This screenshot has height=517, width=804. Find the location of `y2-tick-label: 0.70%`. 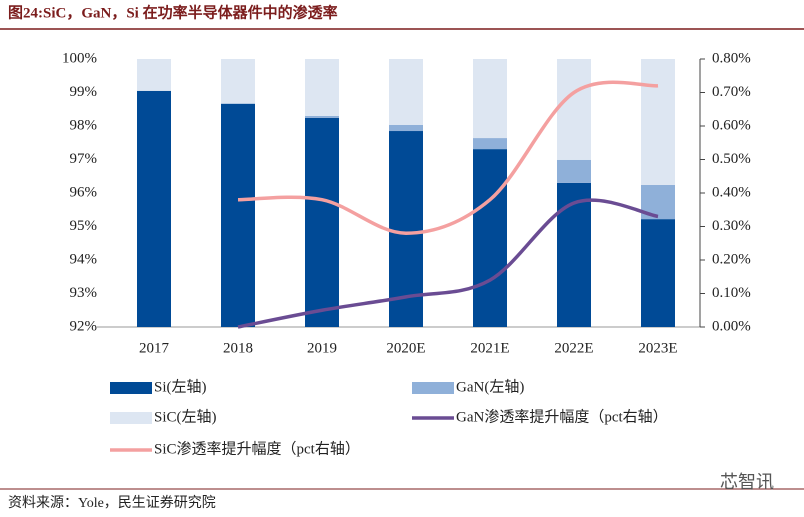

y2-tick-label: 0.70% is located at coordinates (731, 92).